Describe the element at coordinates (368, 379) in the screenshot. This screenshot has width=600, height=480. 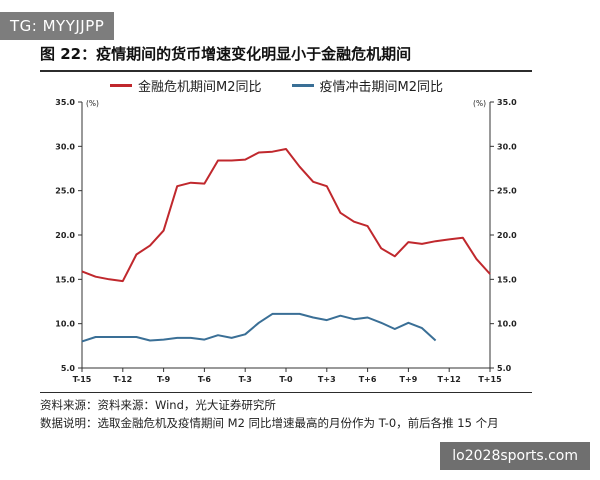
I see `x-tick-label: T+6` at that location.